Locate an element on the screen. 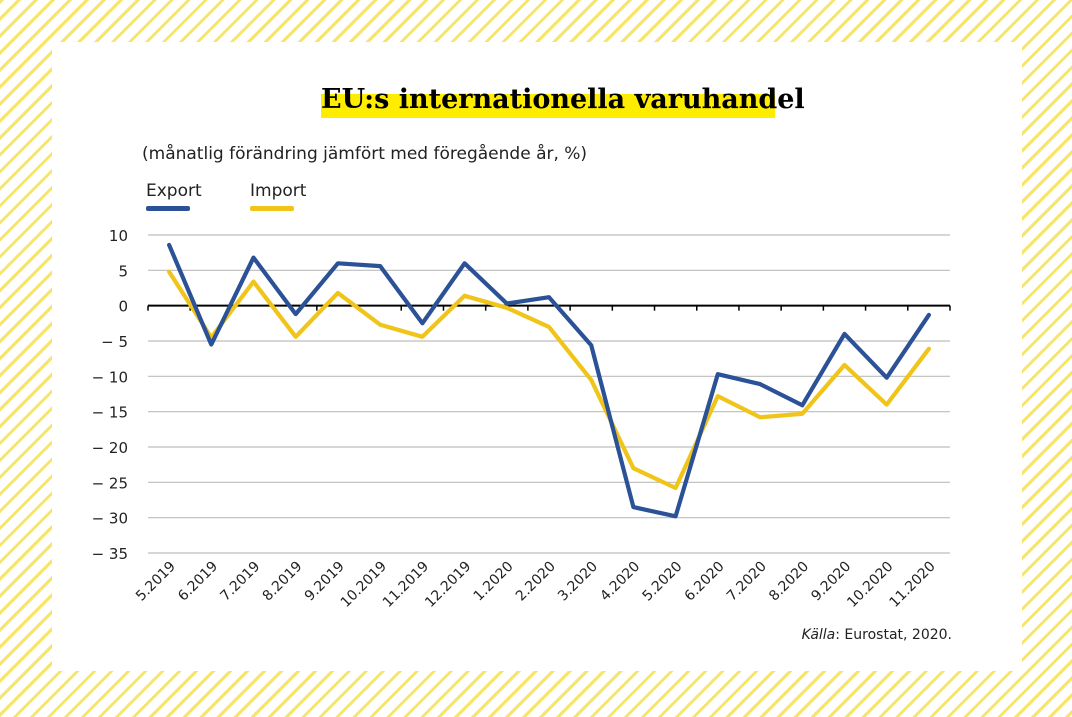 The image size is (1072, 717). x-tick-label: 8.2020 is located at coordinates (789, 582).